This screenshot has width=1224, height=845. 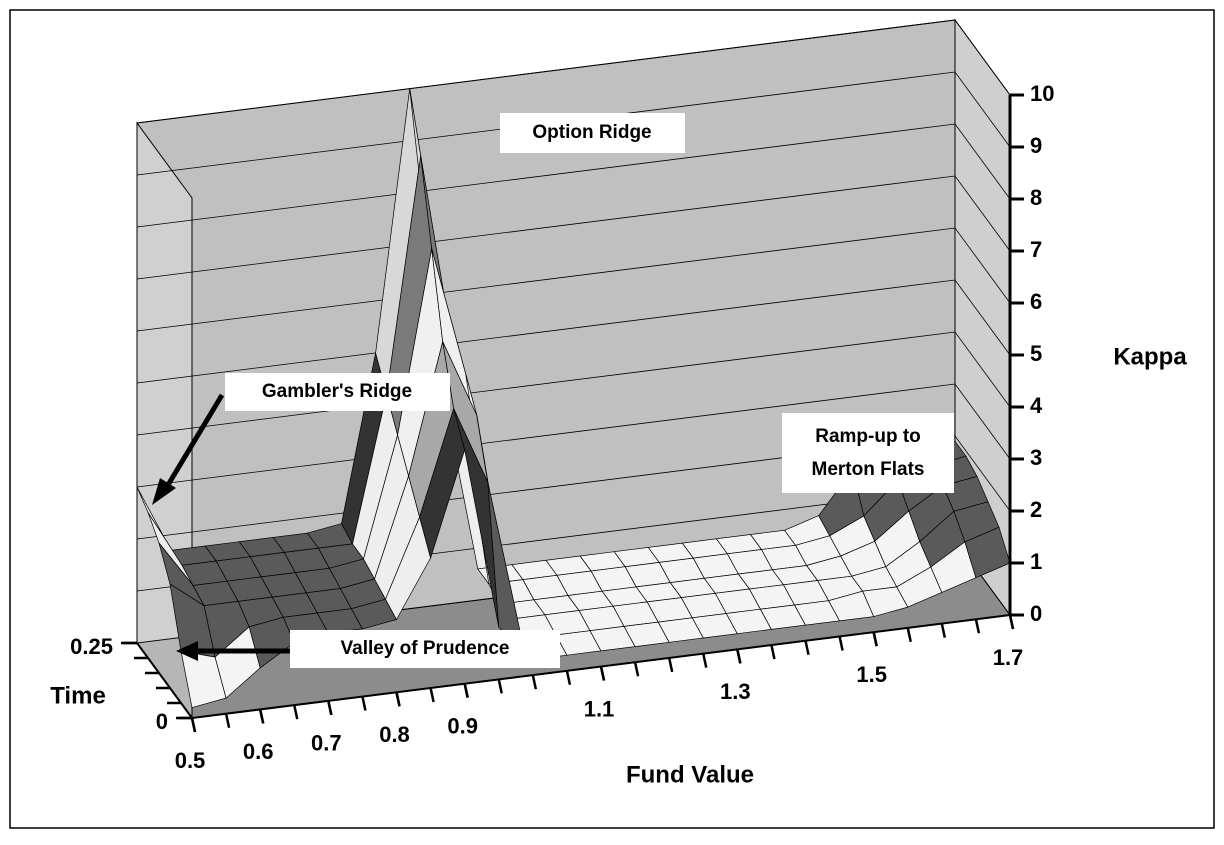 I want to click on x-tick-label: 0.6, so click(x=258, y=751).